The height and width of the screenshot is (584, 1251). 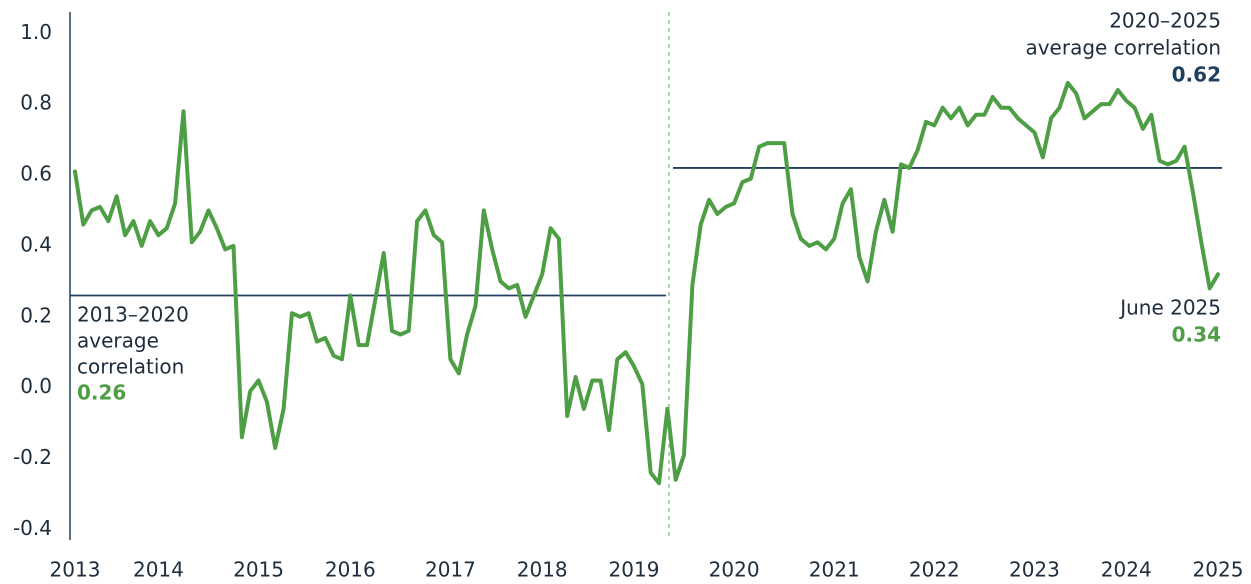 I want to click on average-label: 2013–2020, so click(x=133, y=315).